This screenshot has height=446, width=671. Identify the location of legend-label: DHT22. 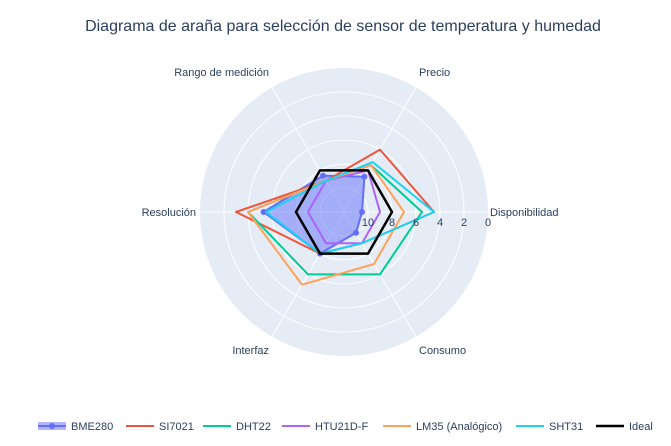
(253, 427).